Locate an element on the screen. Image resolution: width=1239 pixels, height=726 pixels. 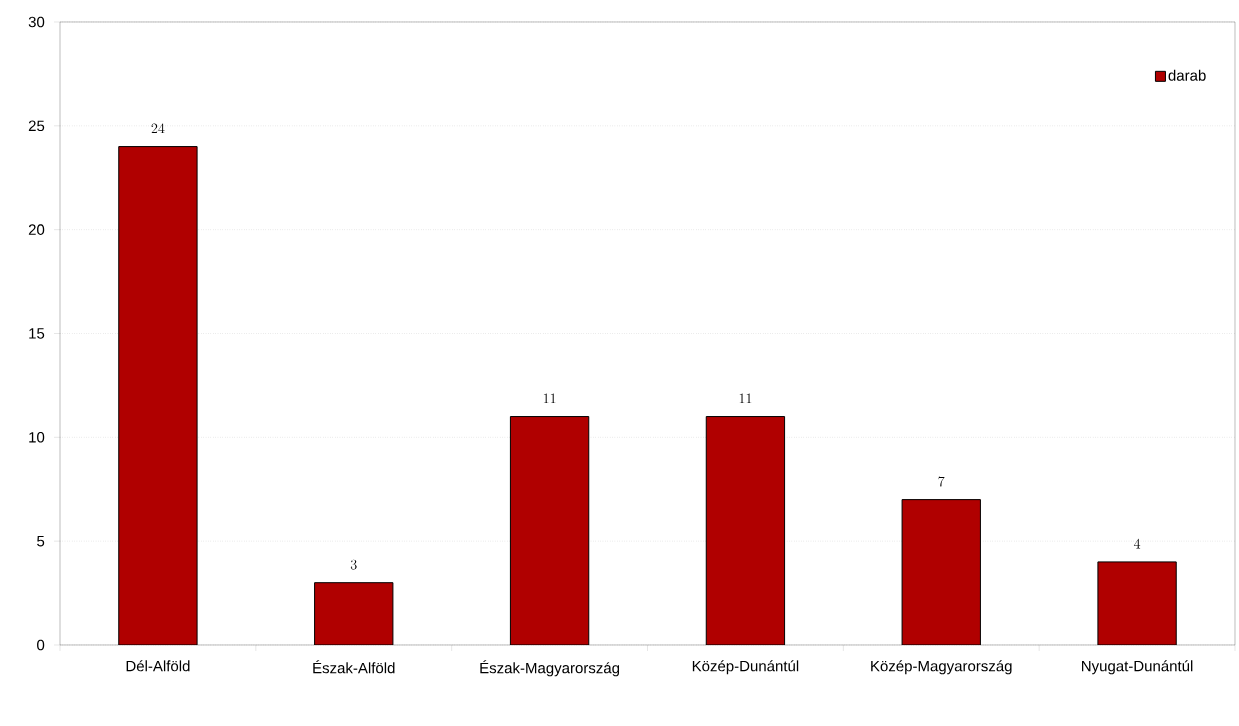
y-tick-label: 5 is located at coordinates (41, 541).